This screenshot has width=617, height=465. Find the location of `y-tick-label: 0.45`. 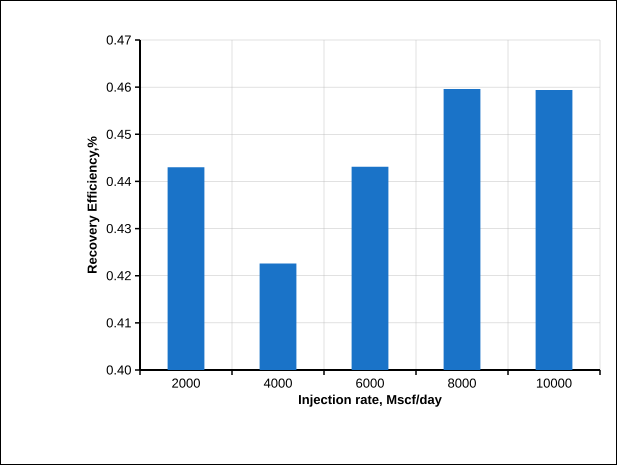

y-tick-label: 0.45 is located at coordinates (118, 134).